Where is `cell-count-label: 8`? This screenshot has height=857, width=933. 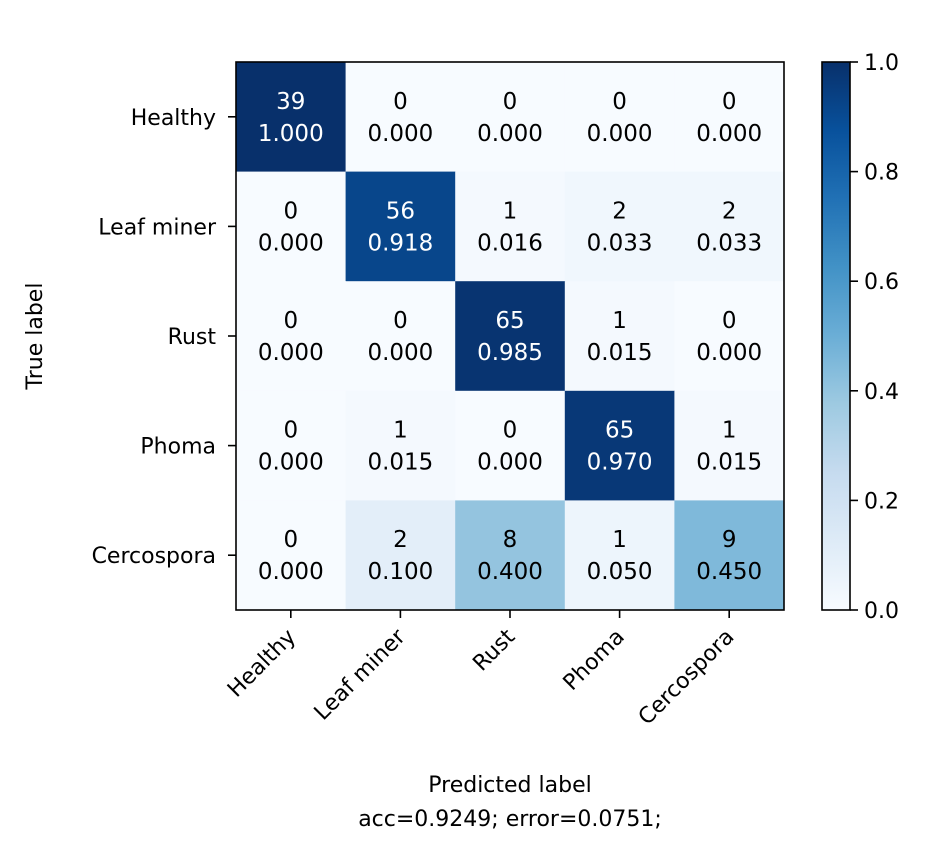 cell-count-label: 8 is located at coordinates (510, 540).